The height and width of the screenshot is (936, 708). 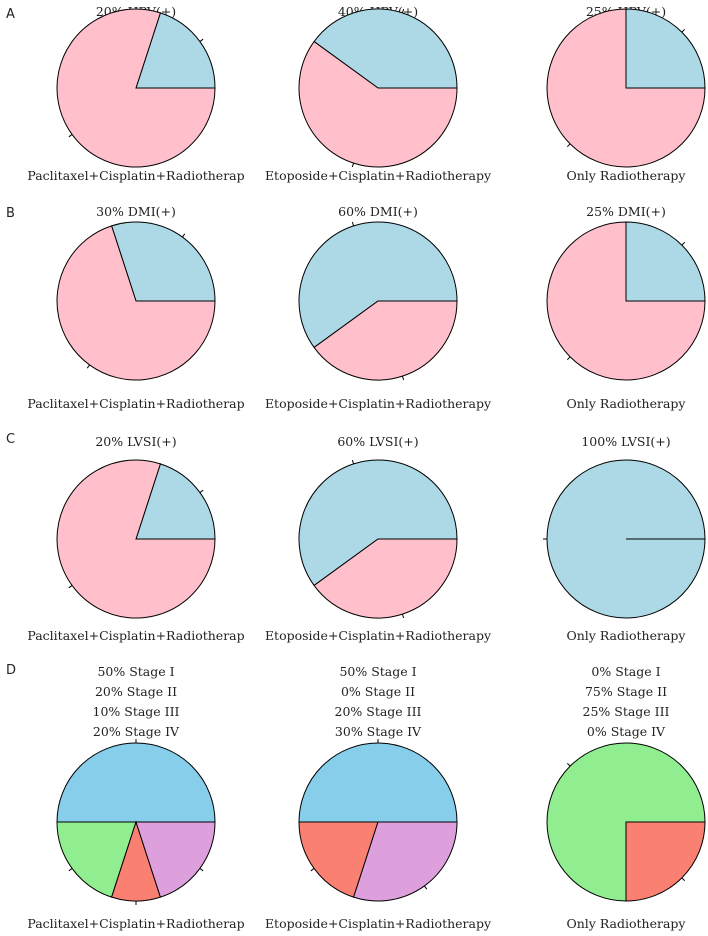 I want to click on pie-title: 20% LVSI(+), so click(x=135, y=441).